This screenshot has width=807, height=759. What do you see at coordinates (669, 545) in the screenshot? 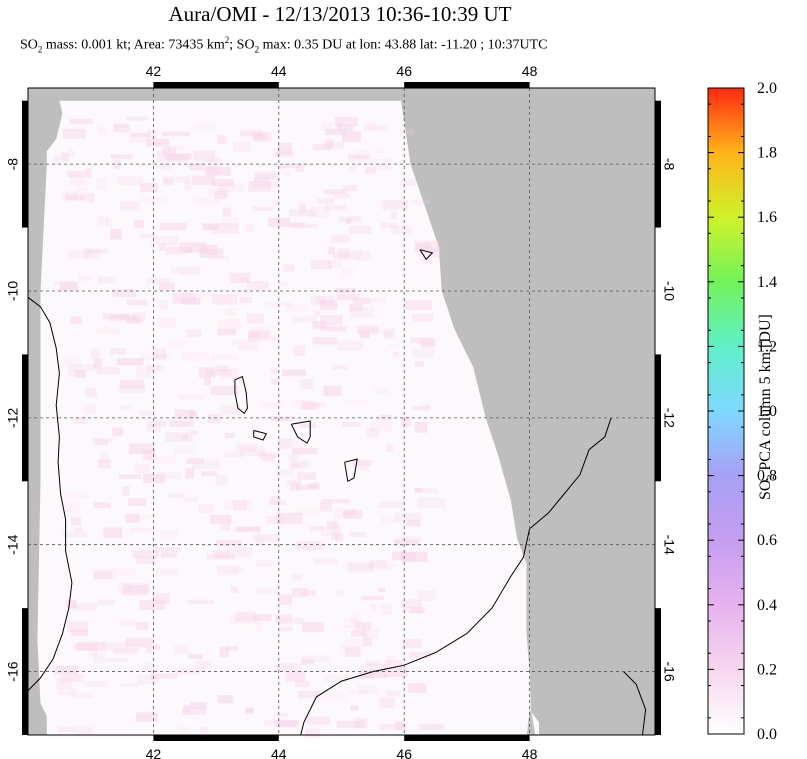
I see `y-tick-label-right: -14` at bounding box center [669, 545].